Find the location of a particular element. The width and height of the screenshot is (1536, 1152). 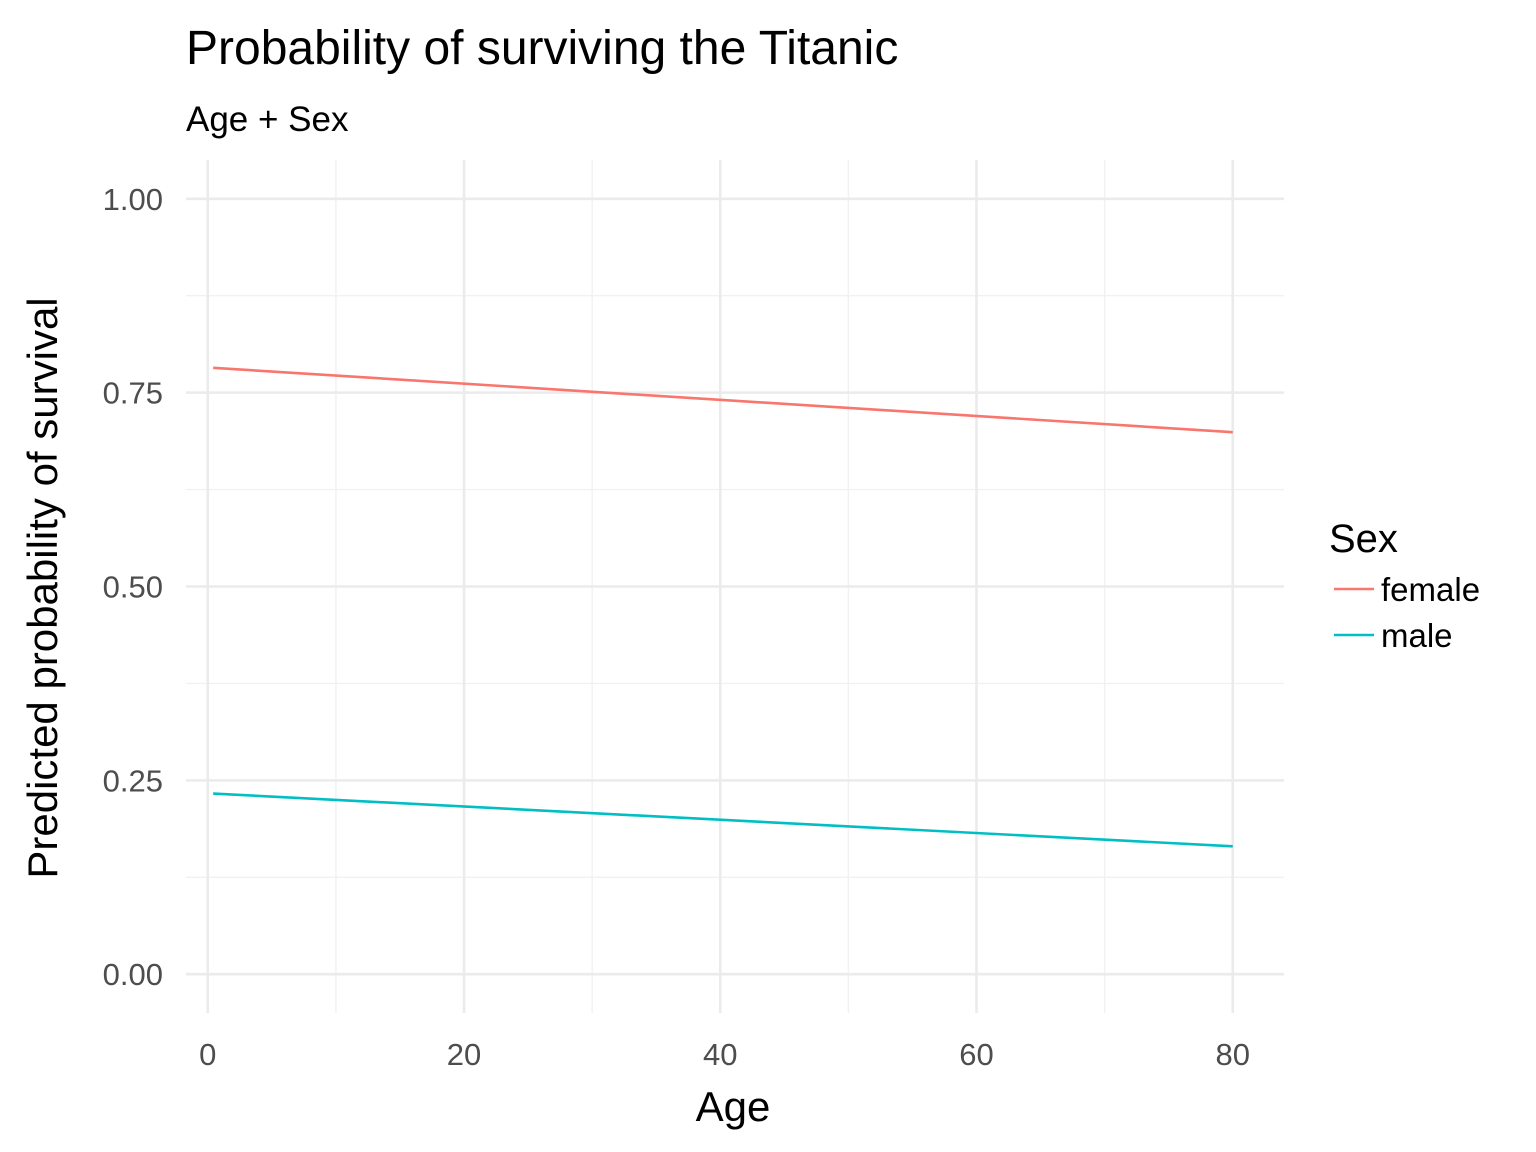

y-tick-label: 0.50 is located at coordinates (133, 587).